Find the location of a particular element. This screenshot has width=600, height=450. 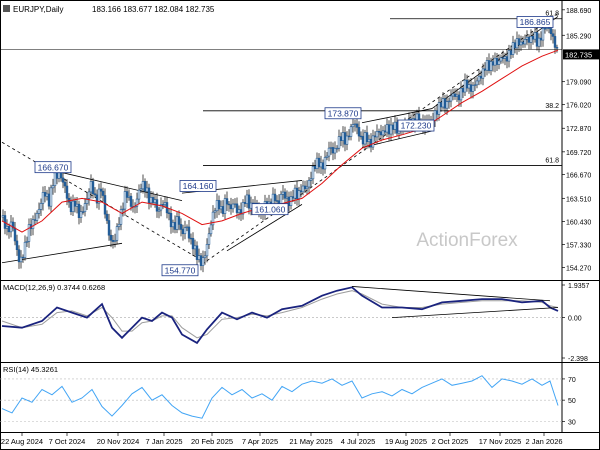

trend-line-dashed is located at coordinates (102, 201).